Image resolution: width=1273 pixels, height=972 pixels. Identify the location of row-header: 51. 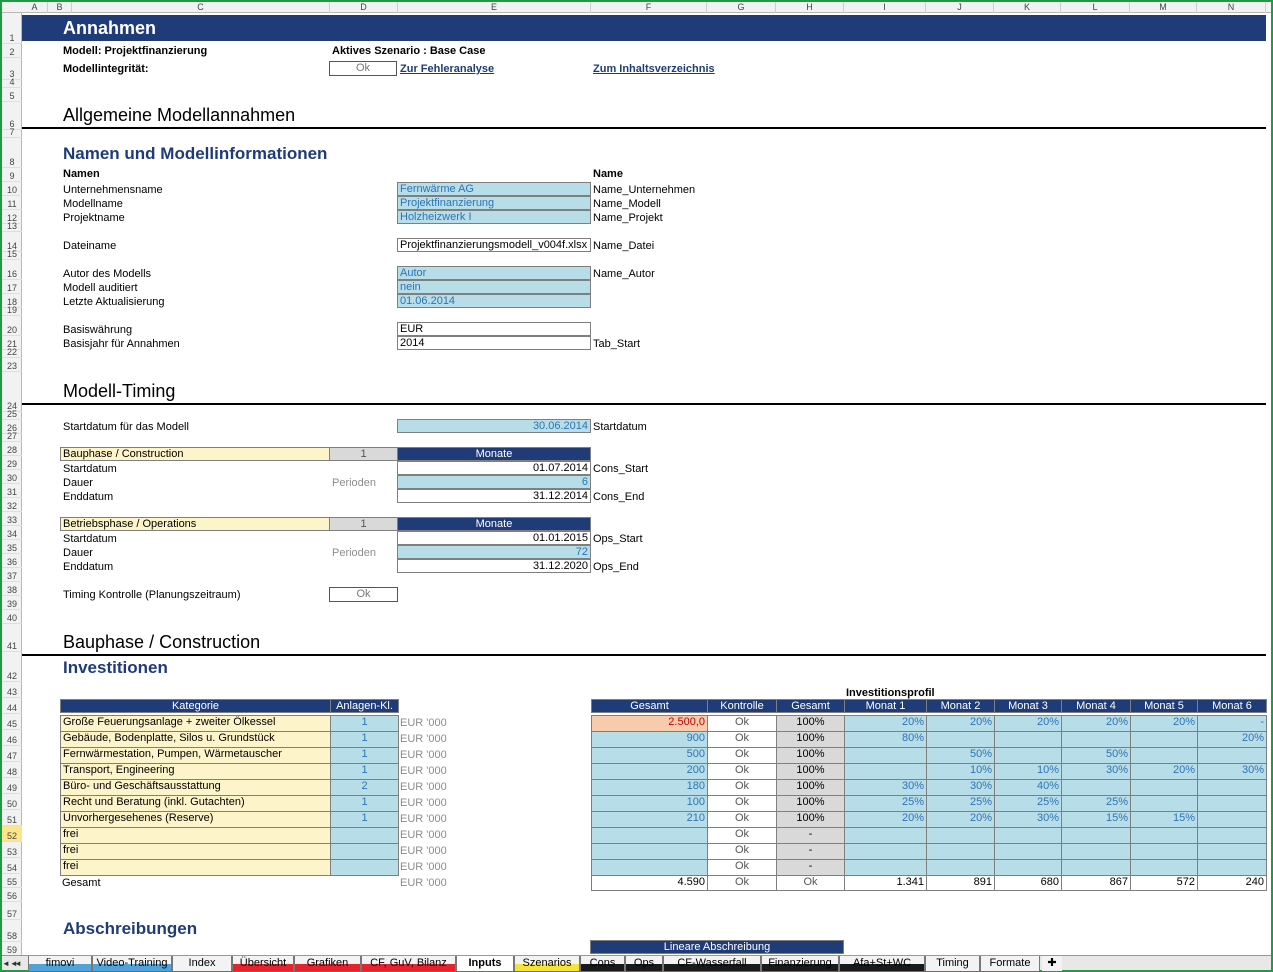
(12, 818).